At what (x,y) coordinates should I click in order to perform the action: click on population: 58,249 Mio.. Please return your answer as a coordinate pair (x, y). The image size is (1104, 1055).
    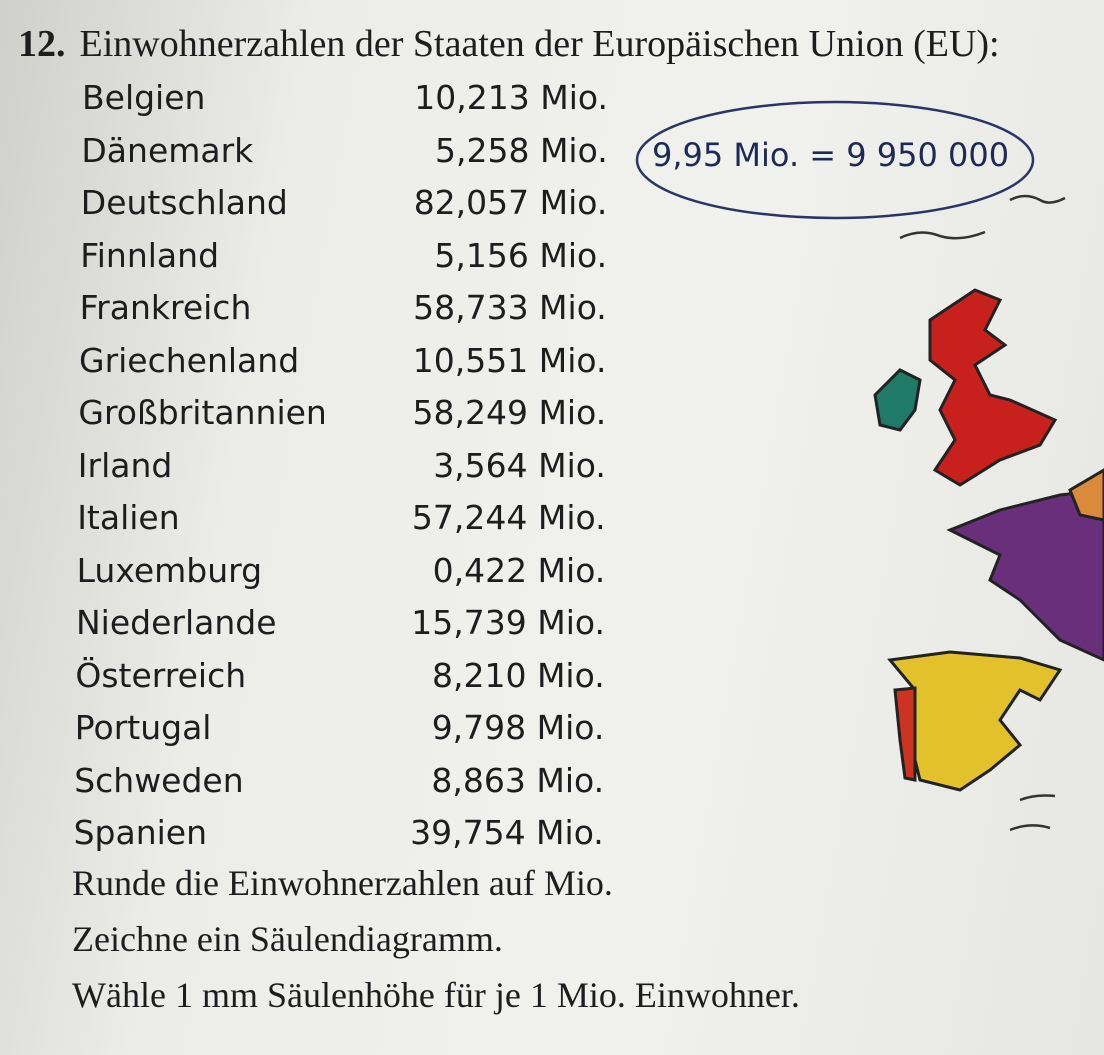
    Looking at the image, I should click on (509, 412).